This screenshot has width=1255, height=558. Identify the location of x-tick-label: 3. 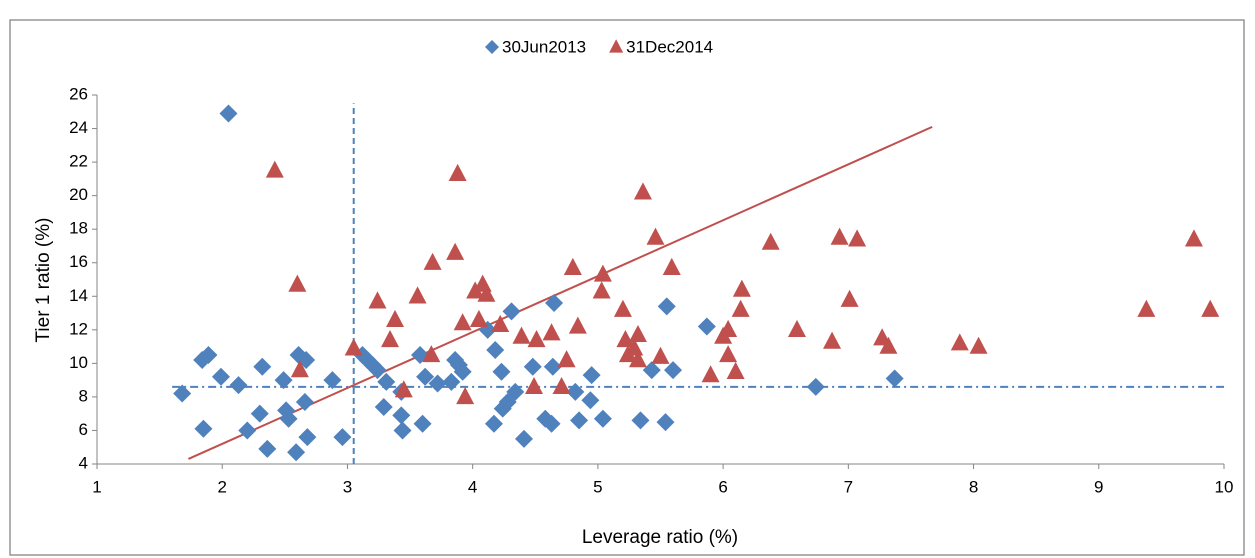
(347, 486).